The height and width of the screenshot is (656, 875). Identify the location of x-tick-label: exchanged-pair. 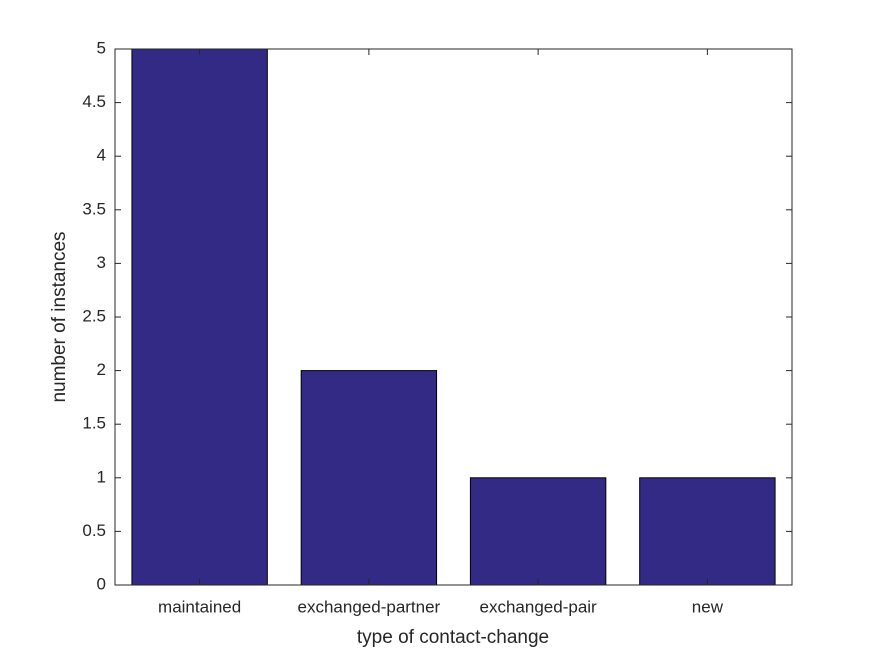
(539, 606).